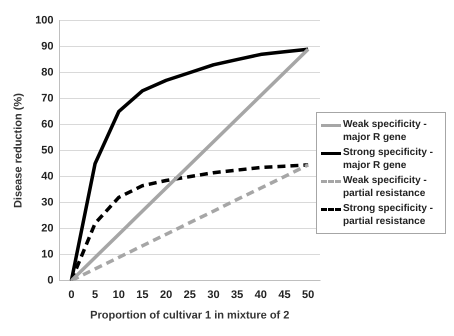 Image resolution: width=454 pixels, height=336 pixels. I want to click on x-tick-label: 50, so click(308, 295).